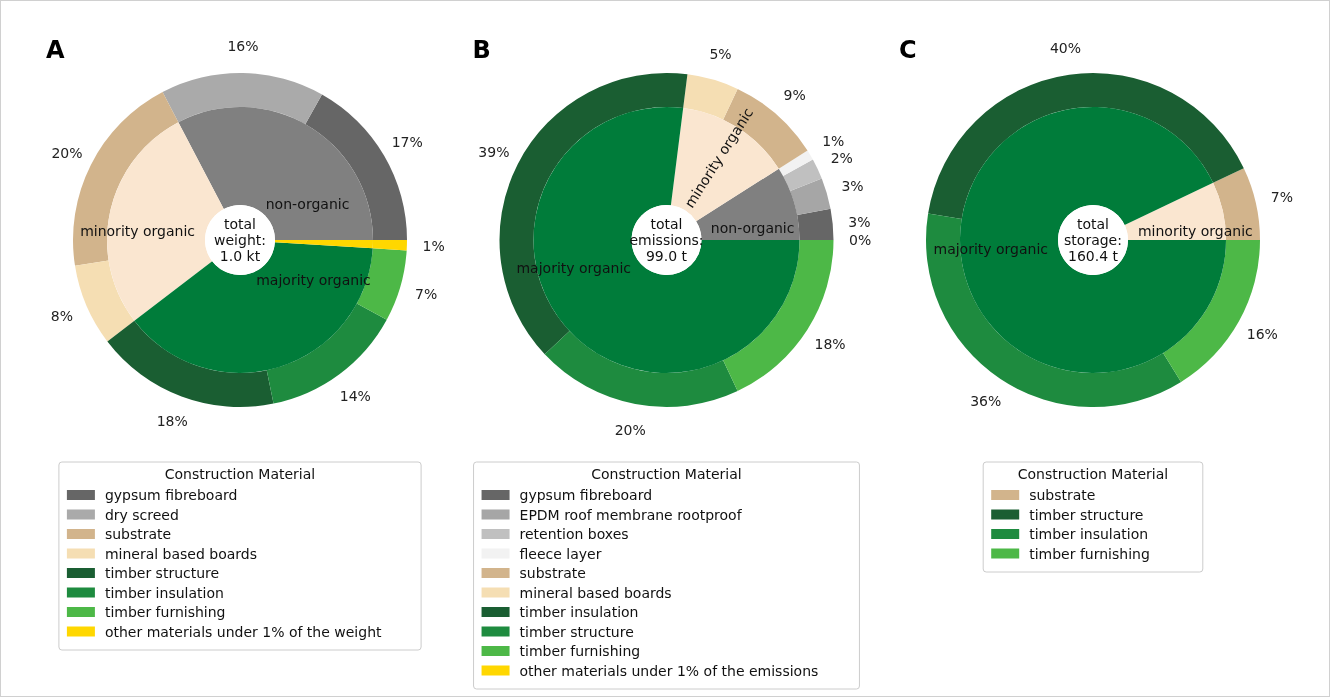  I want to click on text: total storage: 160.4 t, so click(1093, 240).